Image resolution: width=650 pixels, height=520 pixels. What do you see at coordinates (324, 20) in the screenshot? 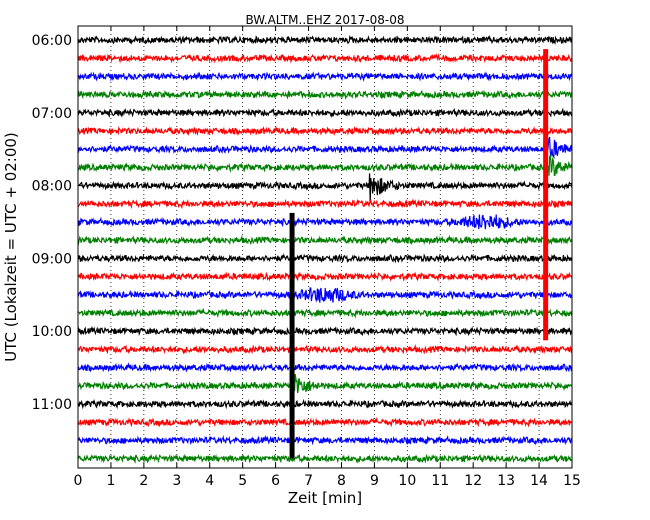
I see `chart-title: BW.ALTM..EHZ 2017-08-08` at bounding box center [324, 20].